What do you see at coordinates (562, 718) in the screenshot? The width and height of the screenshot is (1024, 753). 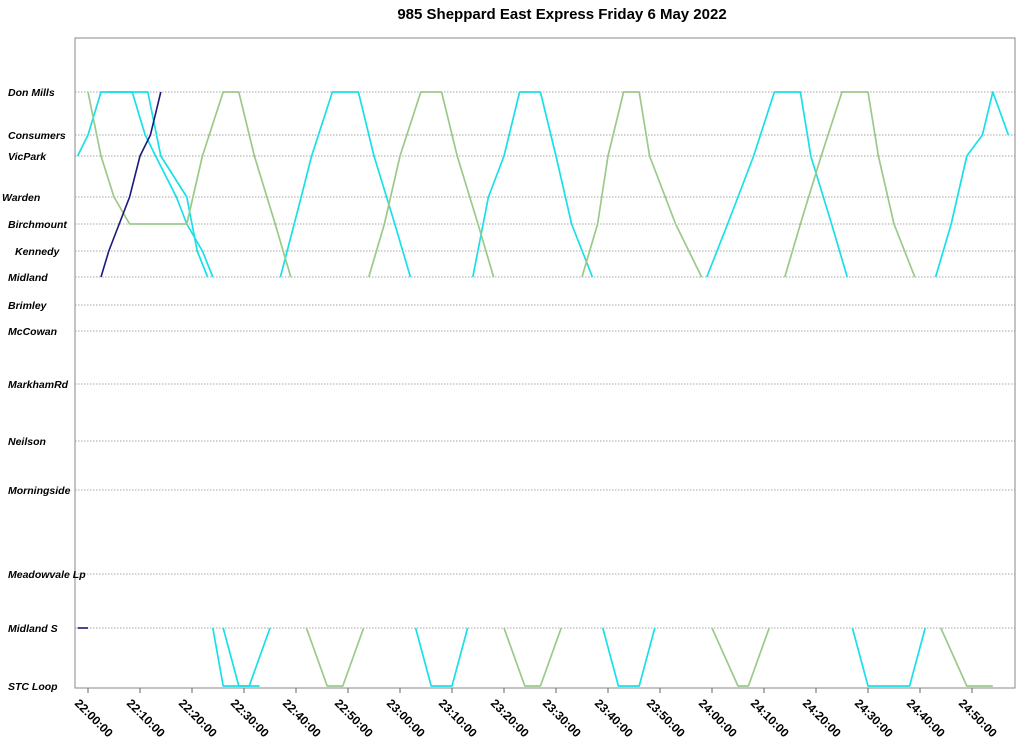 I see `x-tick-label: 23:30:00` at bounding box center [562, 718].